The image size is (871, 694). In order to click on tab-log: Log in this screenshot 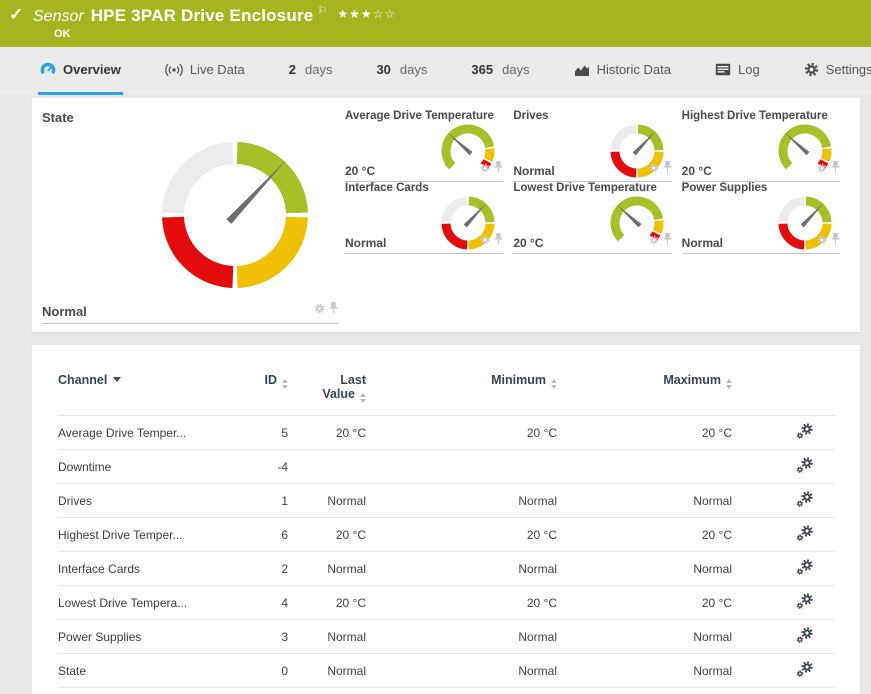, I will do `click(737, 71)`.